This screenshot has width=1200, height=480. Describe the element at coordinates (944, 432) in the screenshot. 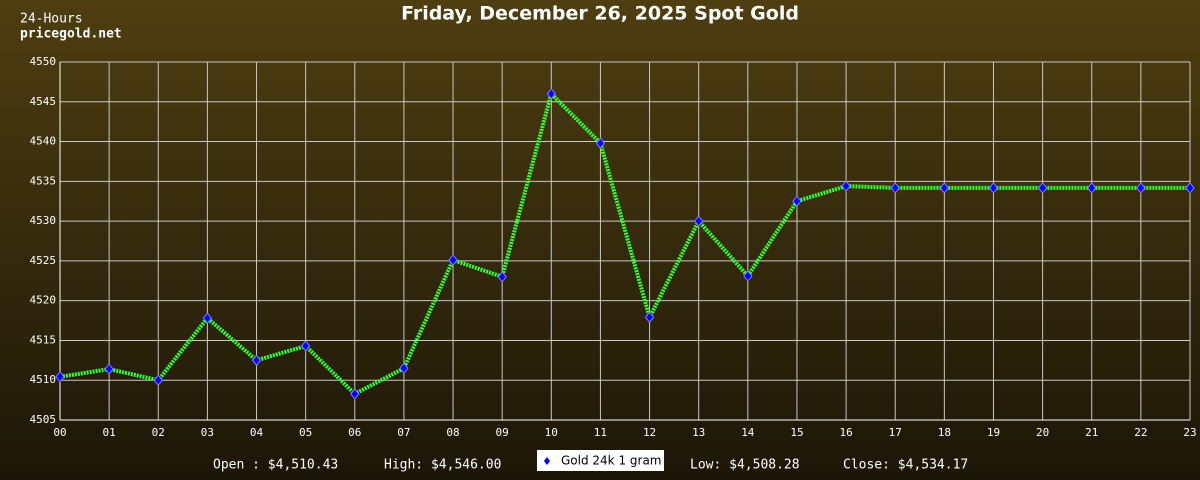

I see `x-tick-label: 18` at that location.